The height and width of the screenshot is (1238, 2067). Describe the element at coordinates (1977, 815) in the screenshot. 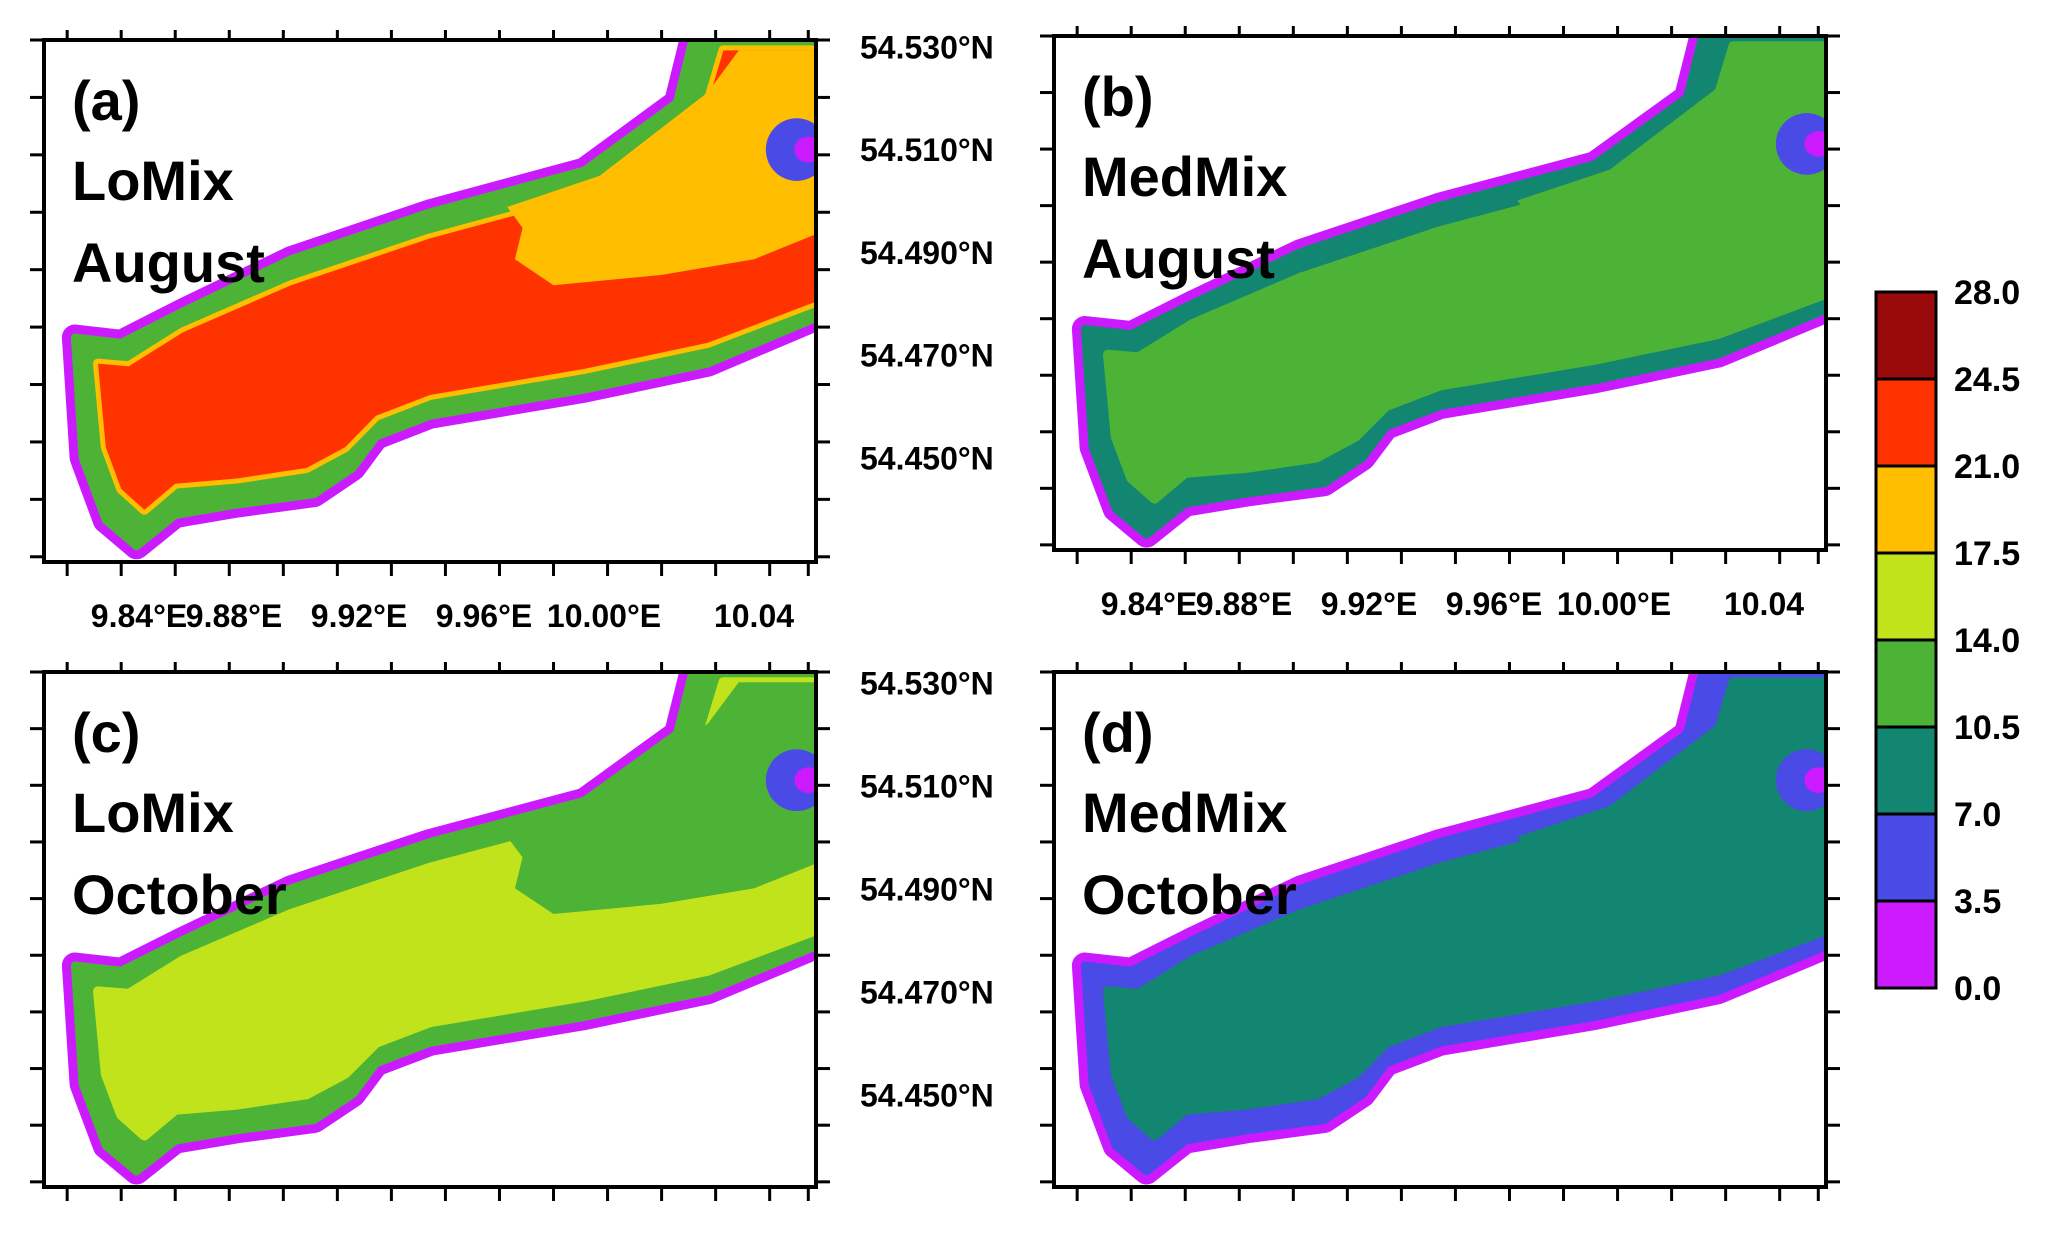

I see `colorbar-tick-label: 7.0` at that location.